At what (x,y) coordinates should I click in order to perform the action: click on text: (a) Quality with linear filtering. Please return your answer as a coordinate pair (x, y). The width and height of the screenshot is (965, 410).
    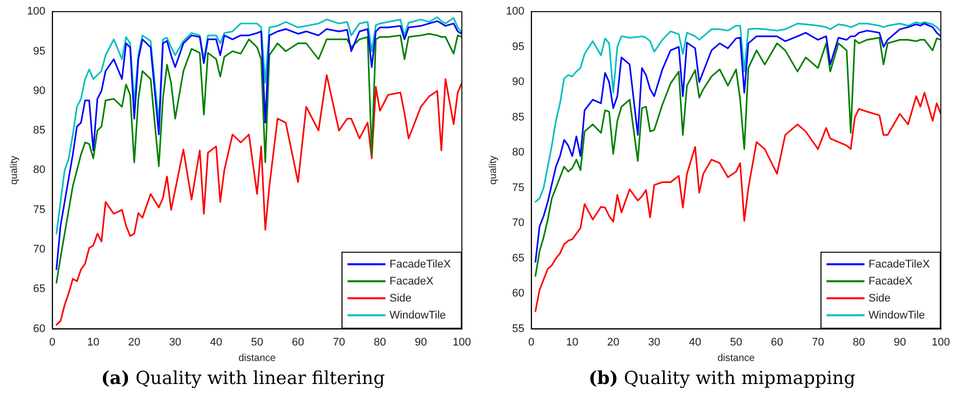
    Looking at the image, I should click on (243, 378).